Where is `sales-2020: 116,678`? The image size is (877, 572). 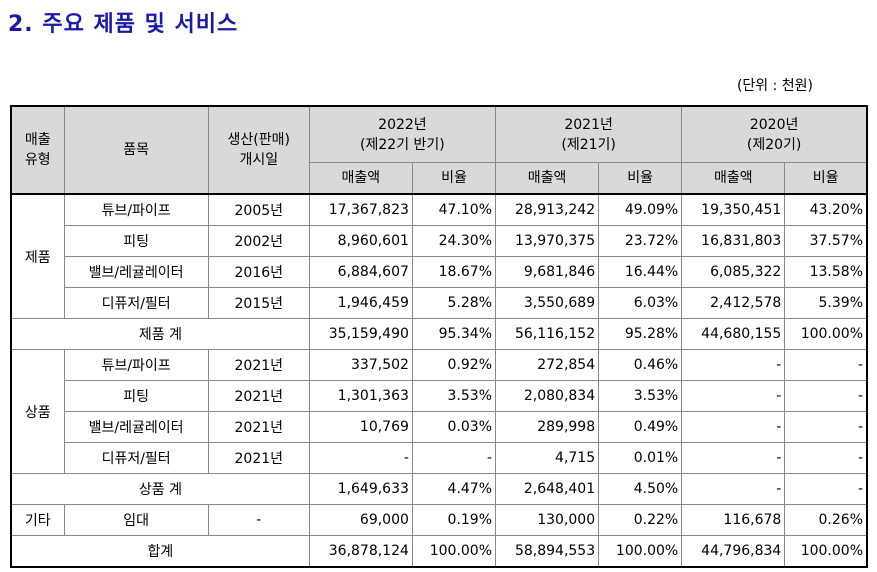
sales-2020: 116,678 is located at coordinates (733, 520).